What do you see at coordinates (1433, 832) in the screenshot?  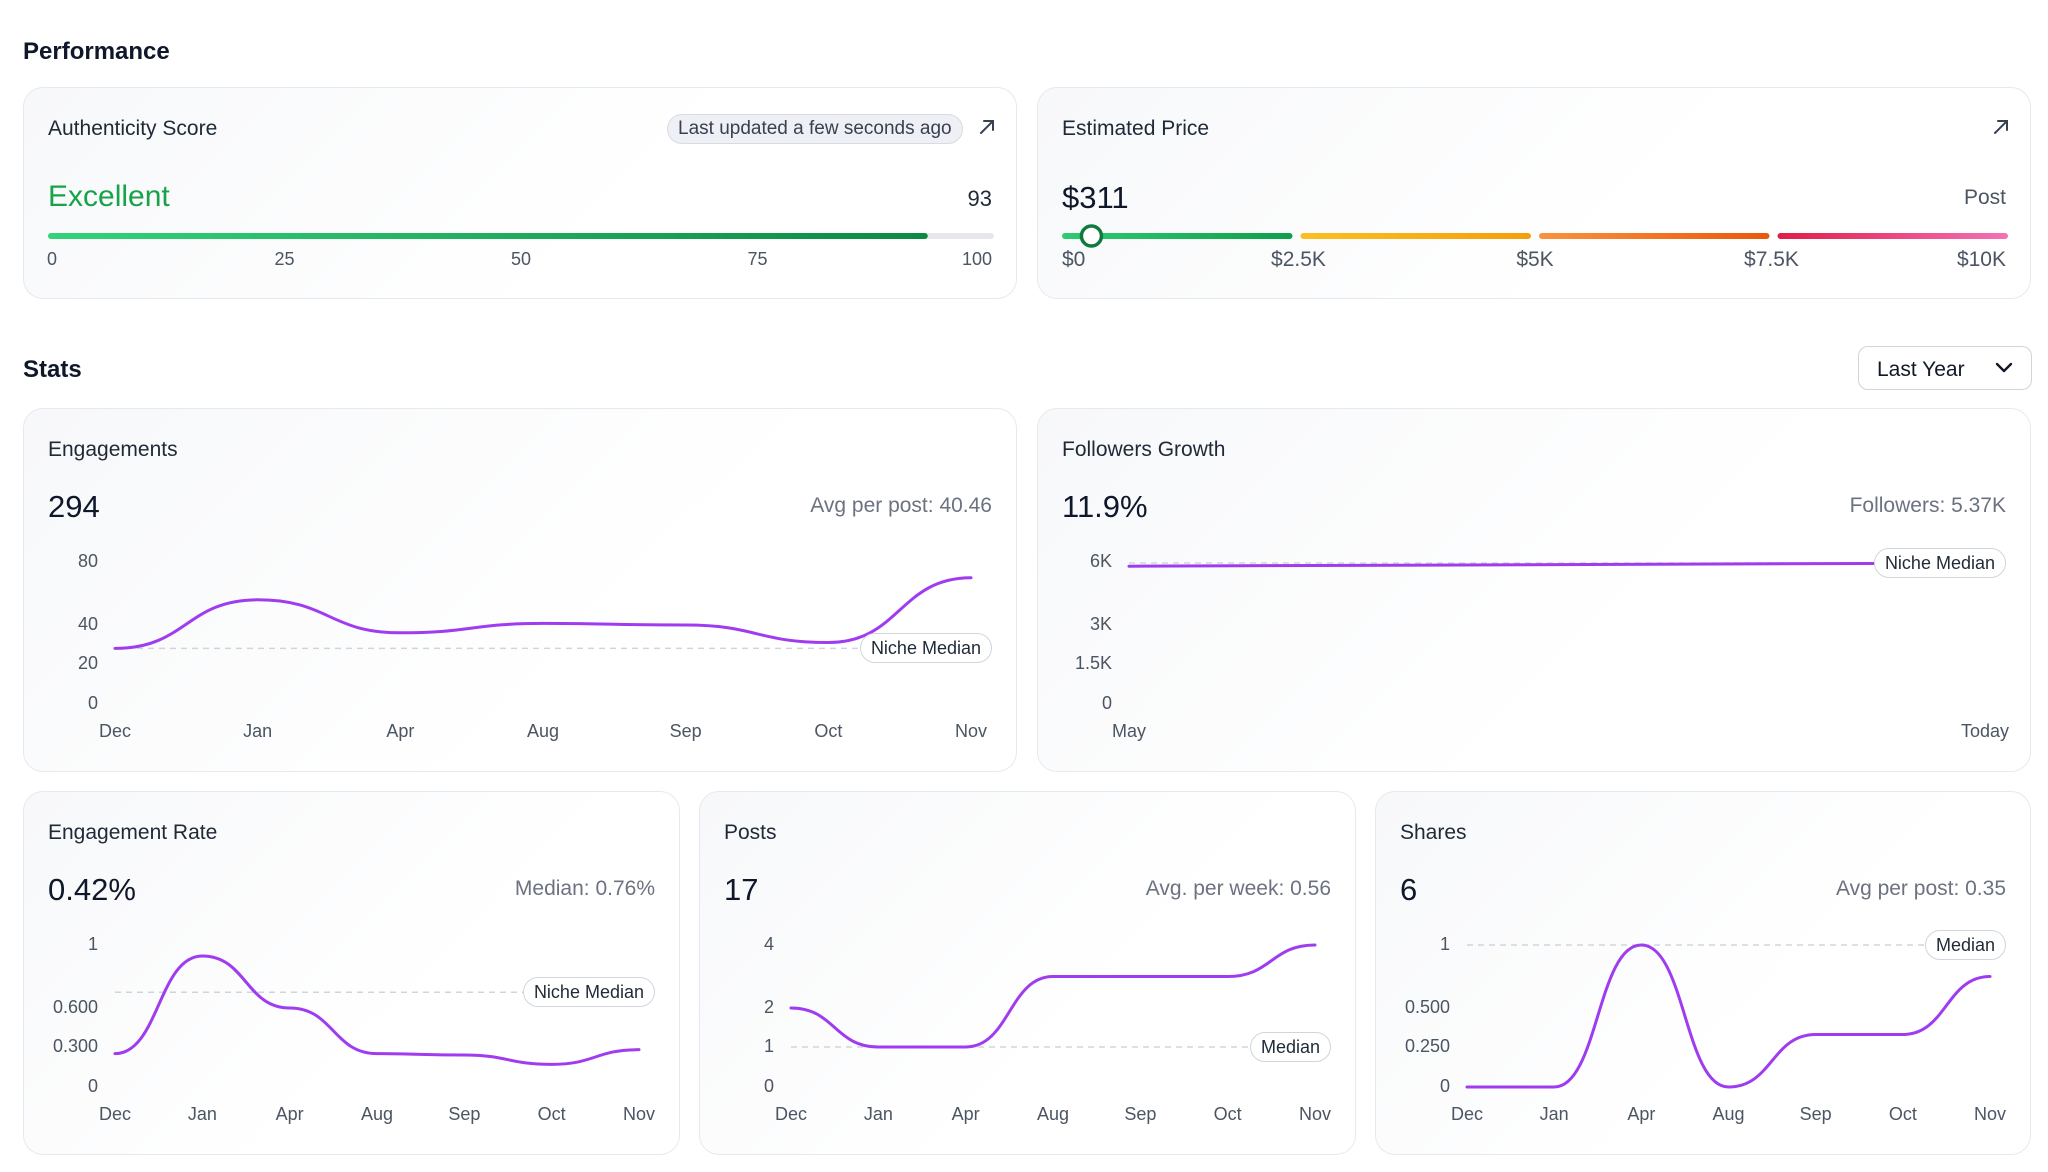 I see `card-title: Shares` at bounding box center [1433, 832].